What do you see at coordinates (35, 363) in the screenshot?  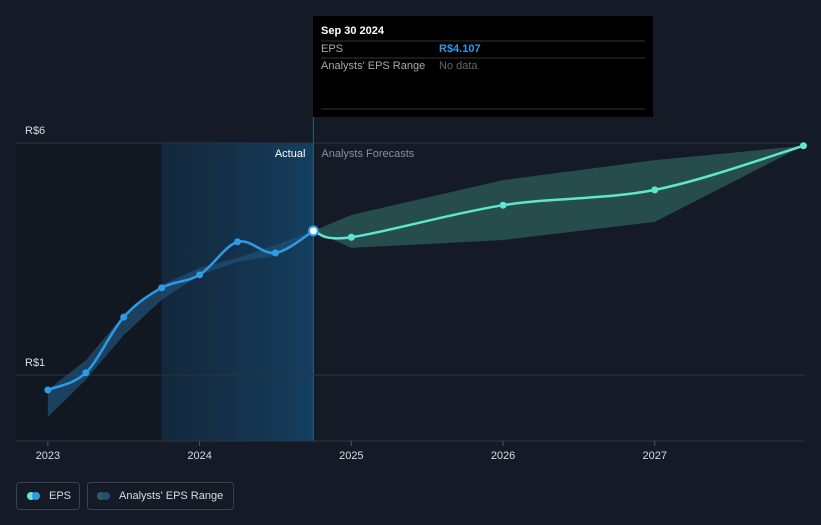 I see `y-tick-label: R$1` at bounding box center [35, 363].